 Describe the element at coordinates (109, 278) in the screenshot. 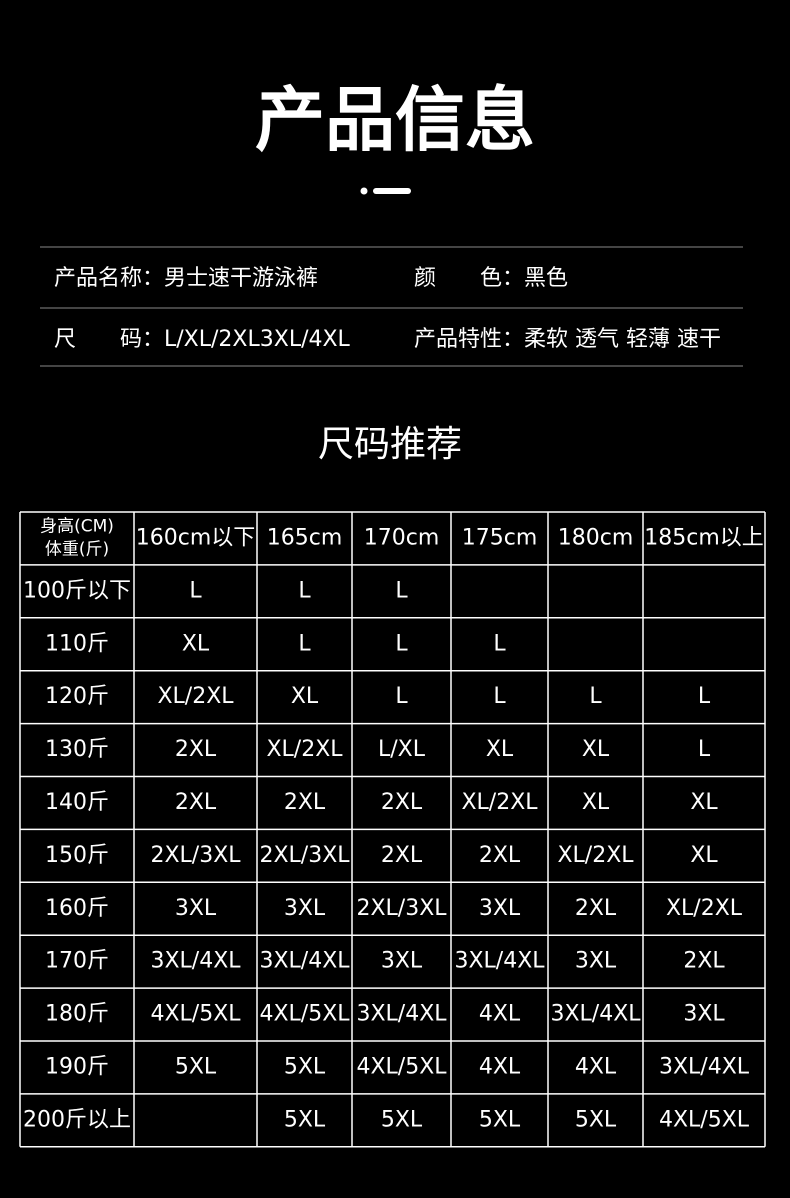

I see `info-label: 产品名称：` at that location.